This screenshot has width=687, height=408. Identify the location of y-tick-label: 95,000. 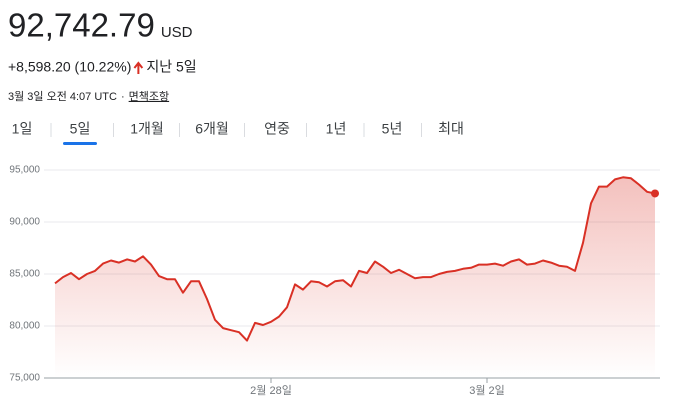
(24, 170).